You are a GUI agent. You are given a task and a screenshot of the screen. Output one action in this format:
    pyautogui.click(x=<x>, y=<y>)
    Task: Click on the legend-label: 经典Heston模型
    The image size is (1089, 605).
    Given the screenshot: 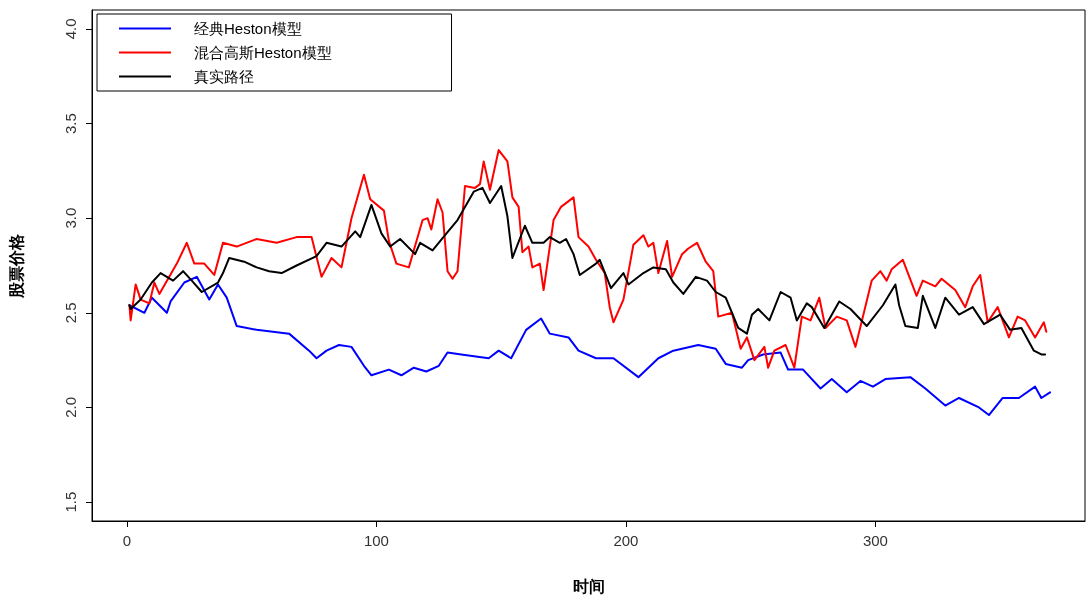 What is the action you would take?
    pyautogui.click(x=248, y=28)
    